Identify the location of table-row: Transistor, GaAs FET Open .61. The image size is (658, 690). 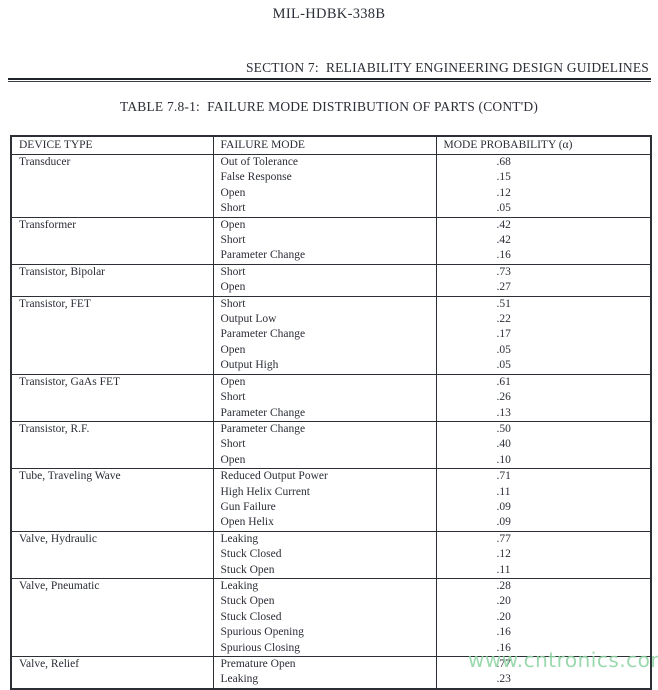
(331, 397).